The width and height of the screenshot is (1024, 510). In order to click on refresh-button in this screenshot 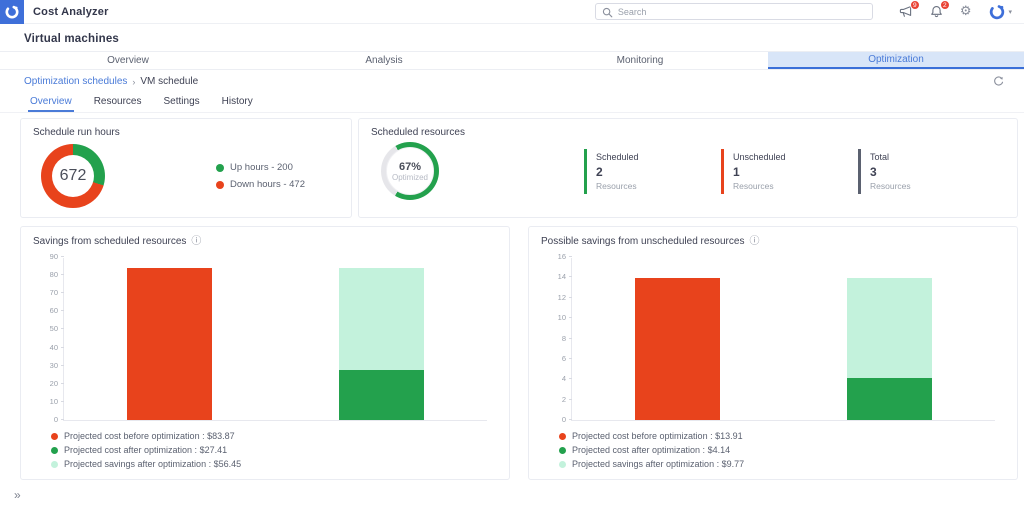, I will do `click(998, 81)`.